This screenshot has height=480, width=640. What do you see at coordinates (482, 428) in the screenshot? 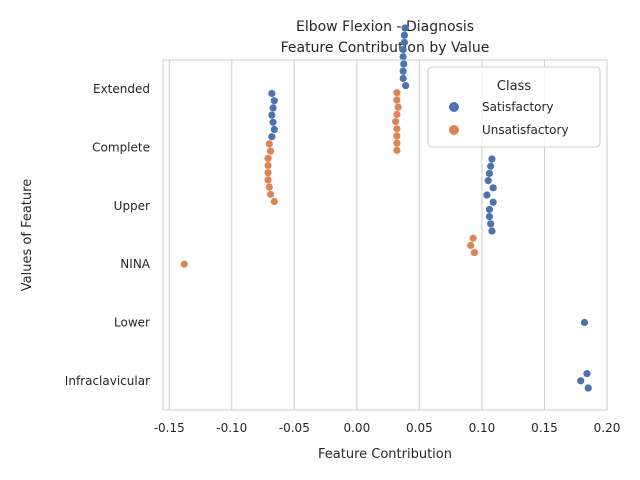
I see `x-tick-label: 0.10` at bounding box center [482, 428].